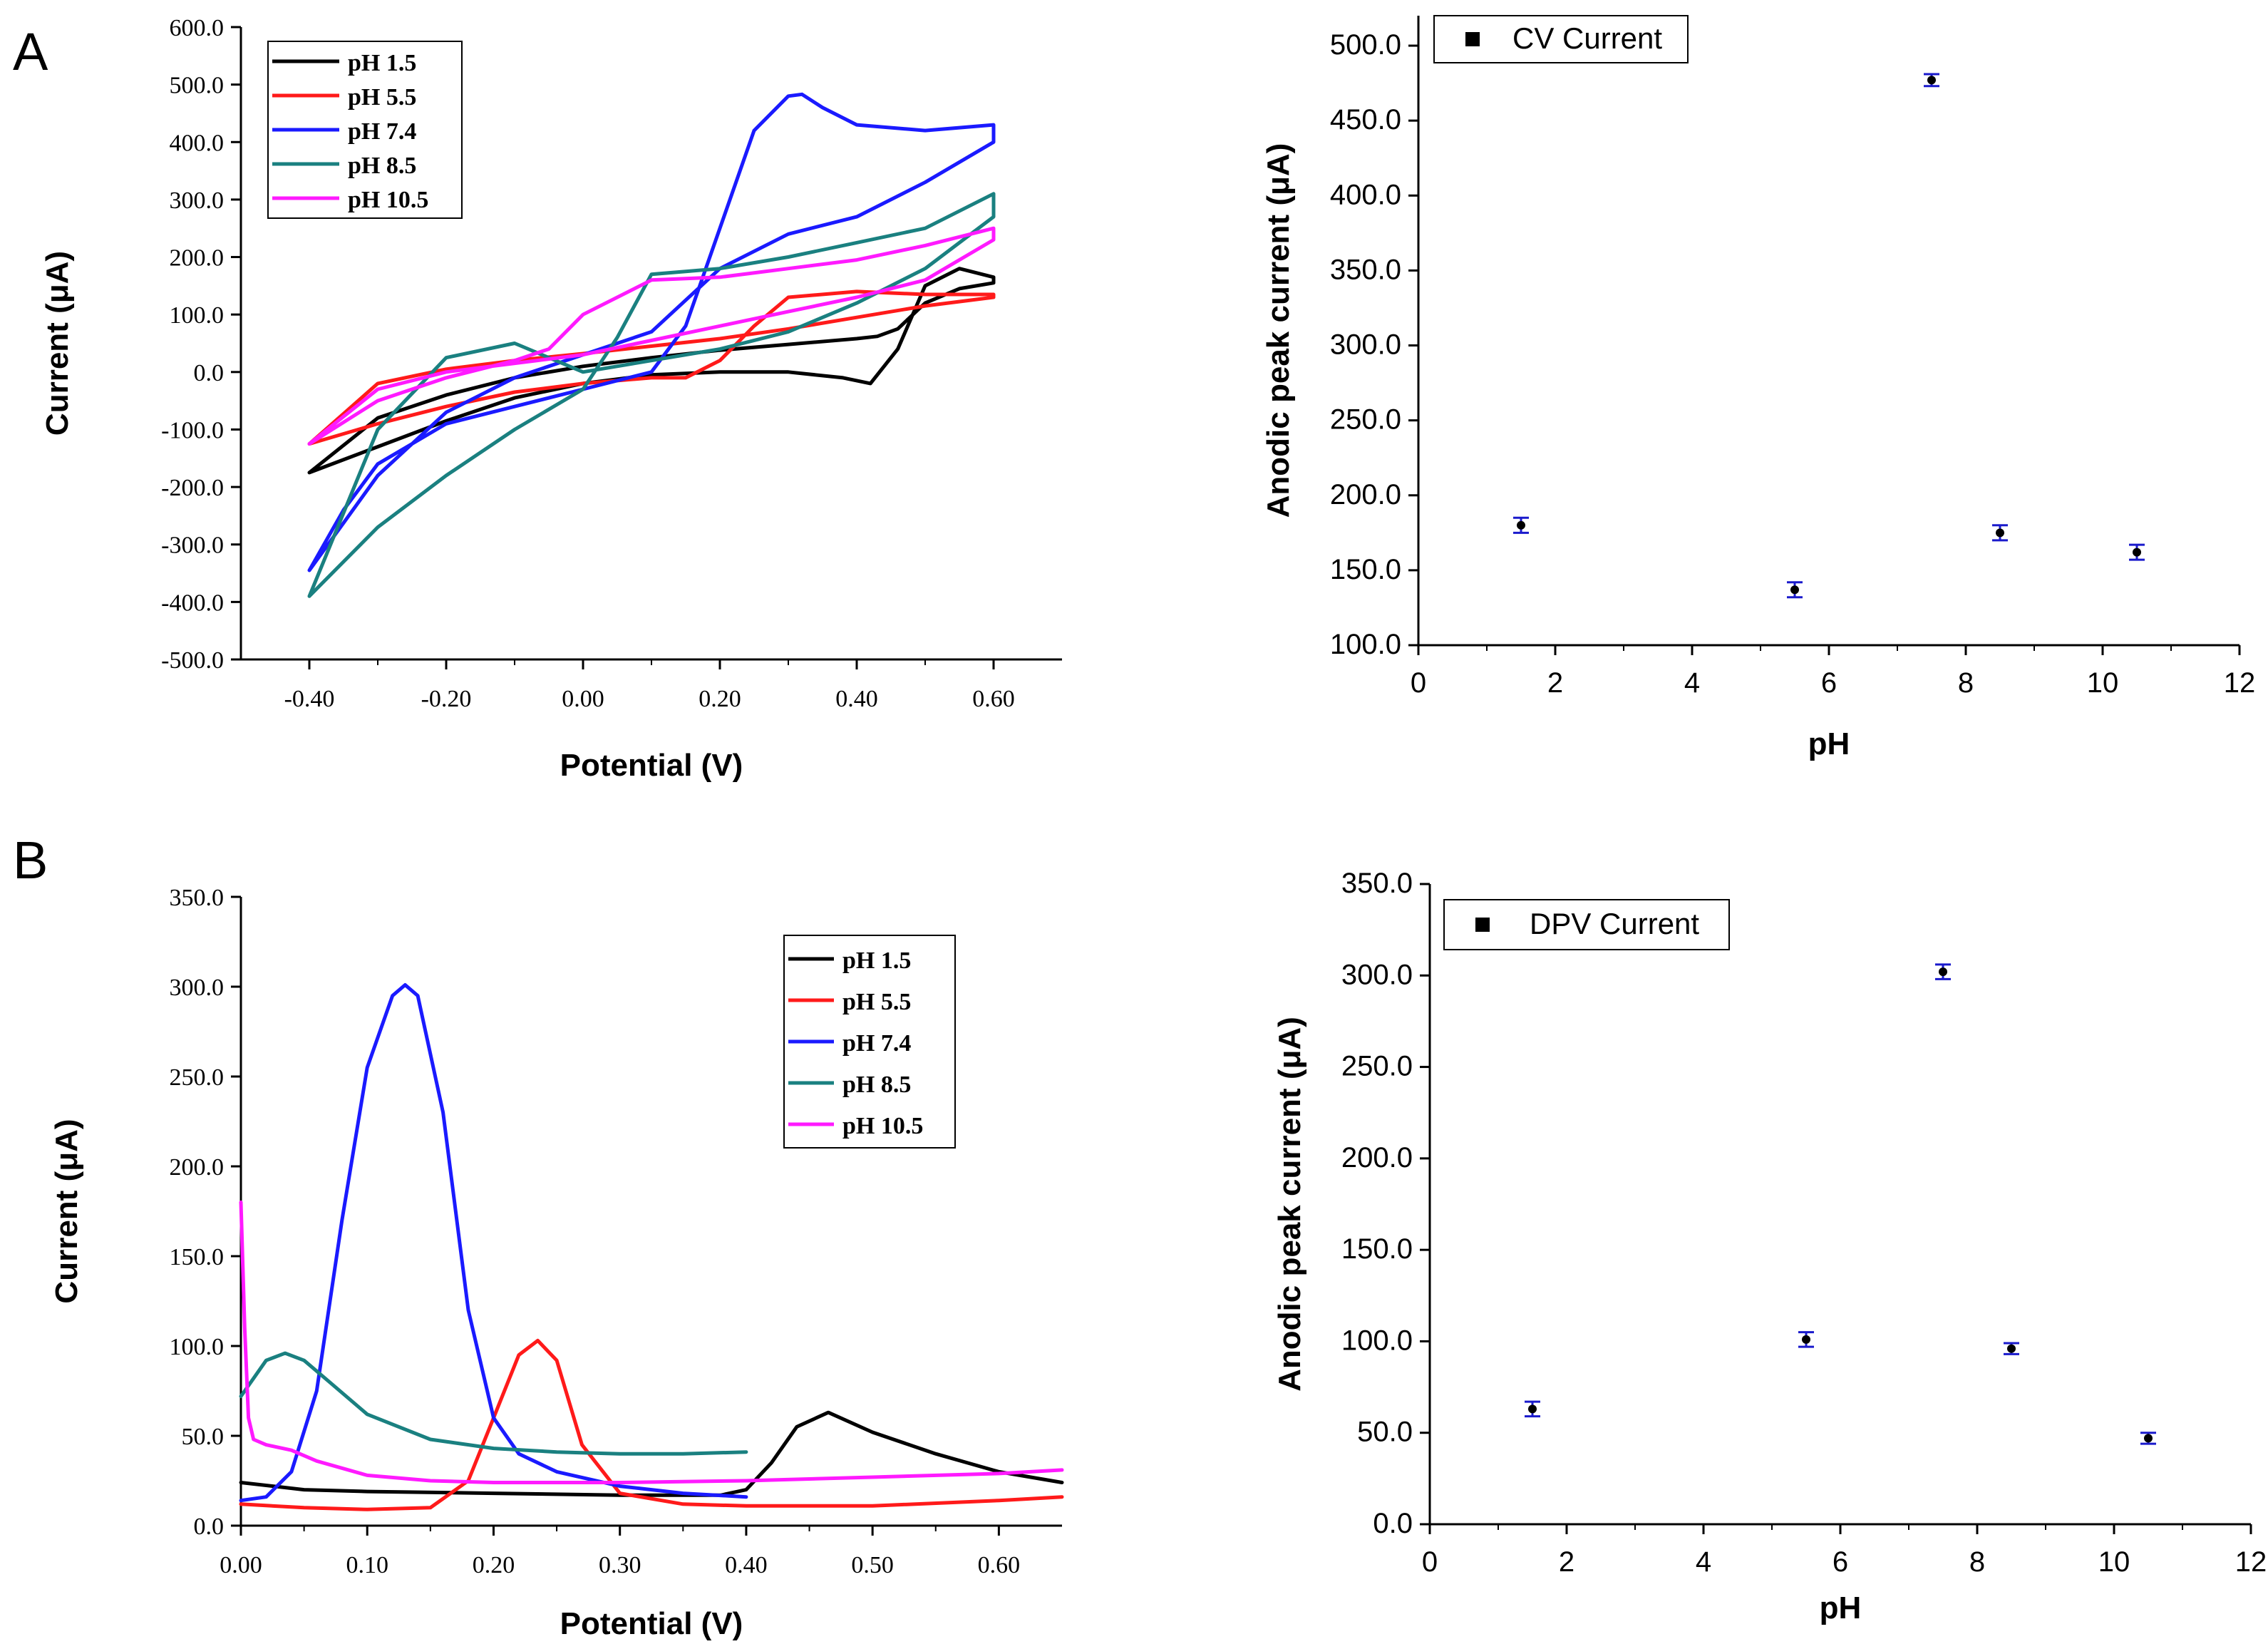  I want to click on y-axis-label: Current (μA), so click(66, 1211).